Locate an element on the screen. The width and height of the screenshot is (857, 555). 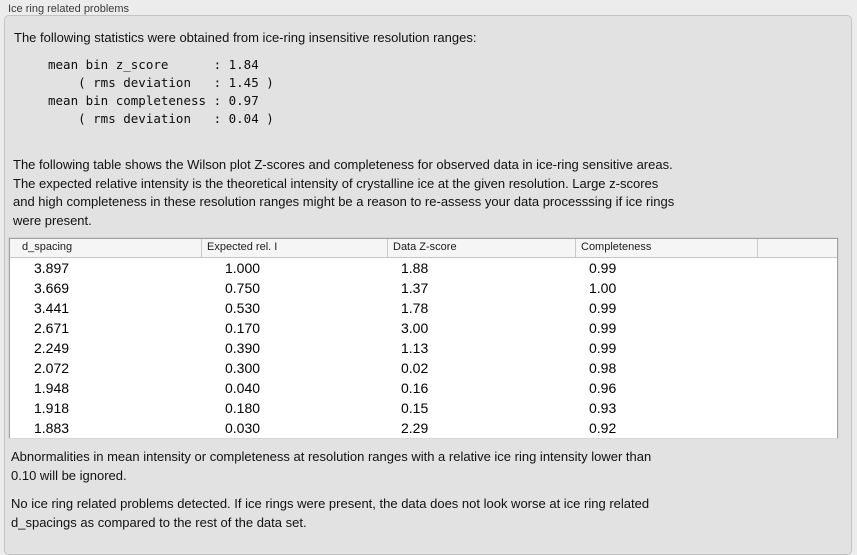
table-cell: 1.883 is located at coordinates (52, 428).